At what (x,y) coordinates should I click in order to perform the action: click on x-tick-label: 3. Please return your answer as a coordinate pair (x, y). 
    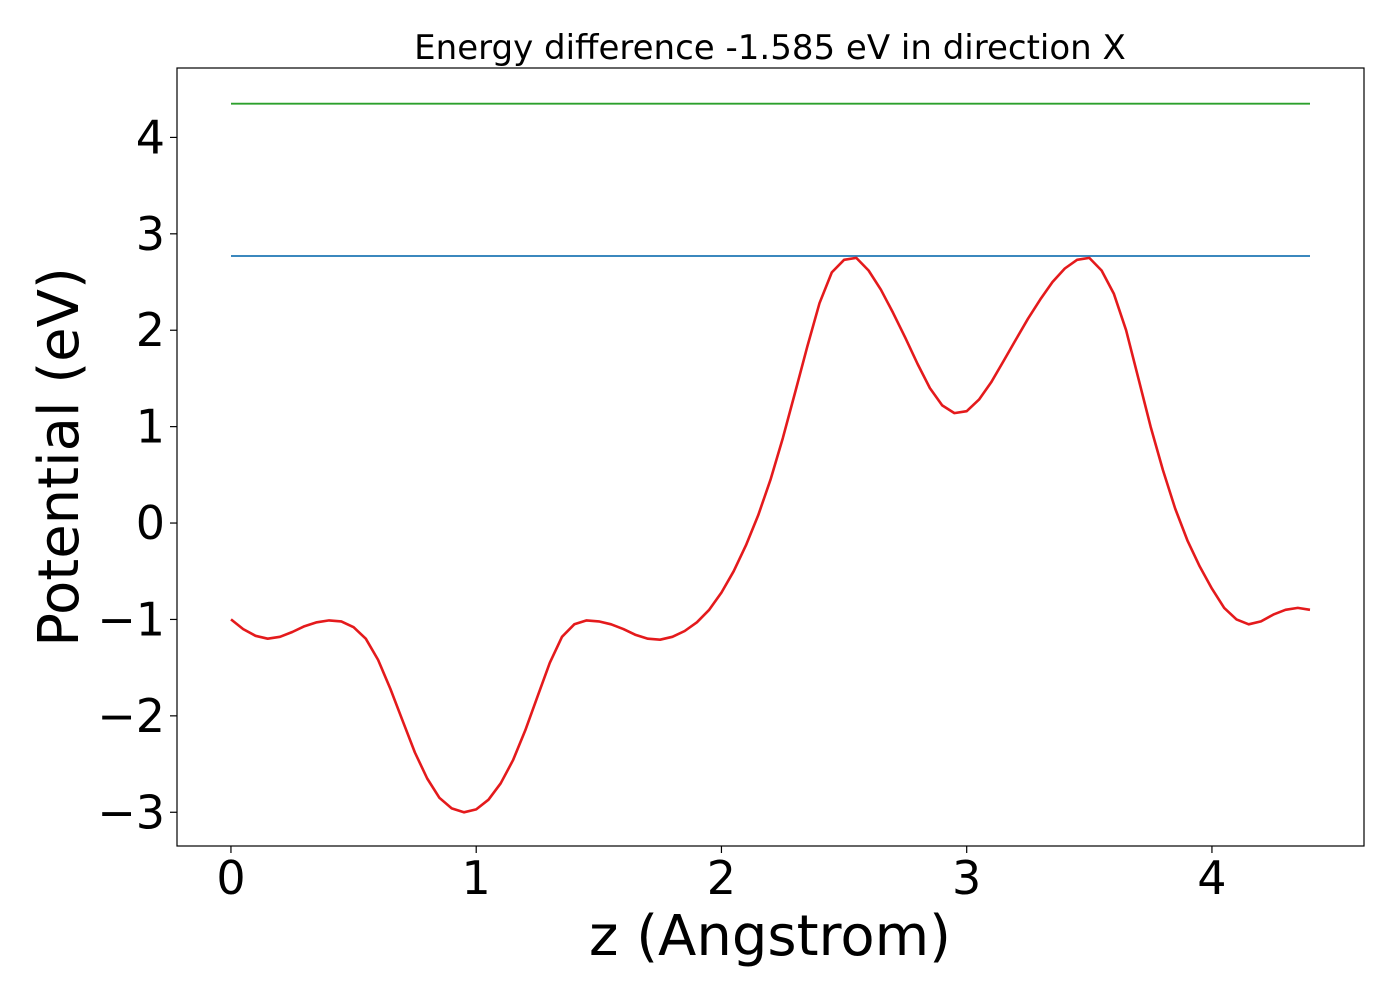
    Looking at the image, I should click on (966, 878).